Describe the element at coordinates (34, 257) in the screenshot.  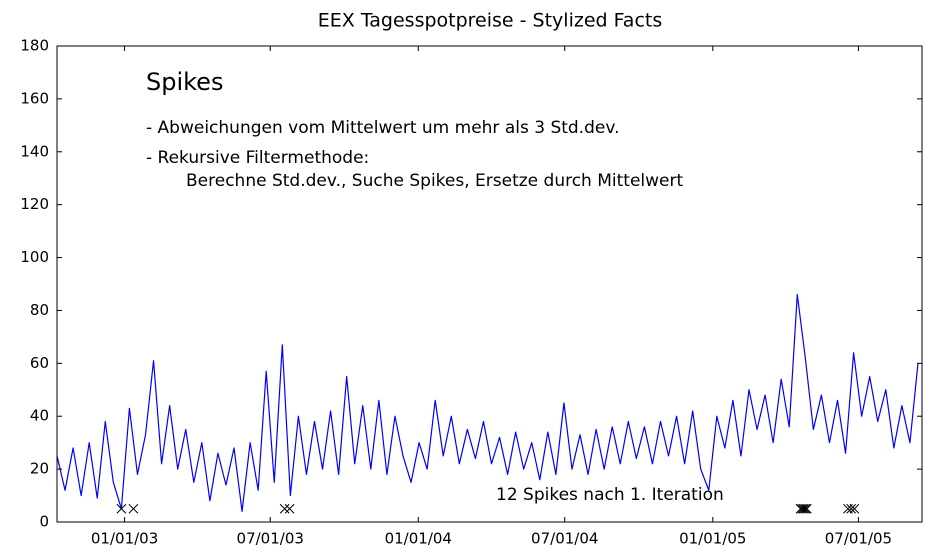
I see `y-tick-label: 100` at that location.